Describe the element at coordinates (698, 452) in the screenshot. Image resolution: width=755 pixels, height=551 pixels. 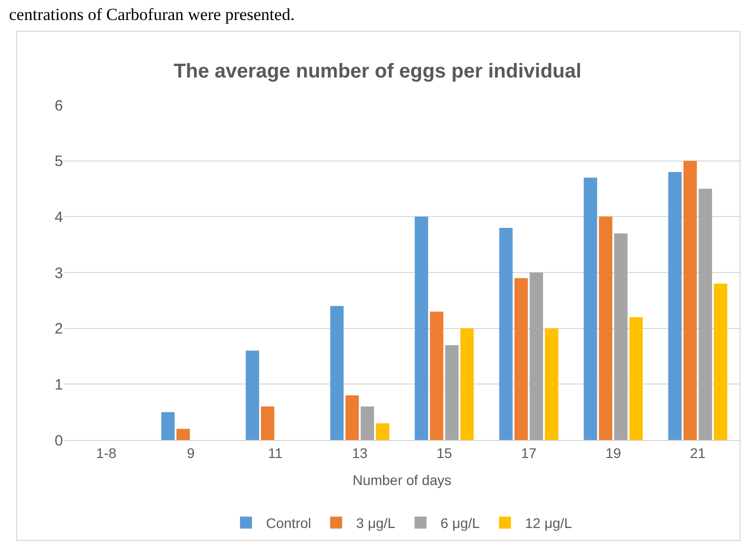
I see `x-tick-label: 21` at that location.